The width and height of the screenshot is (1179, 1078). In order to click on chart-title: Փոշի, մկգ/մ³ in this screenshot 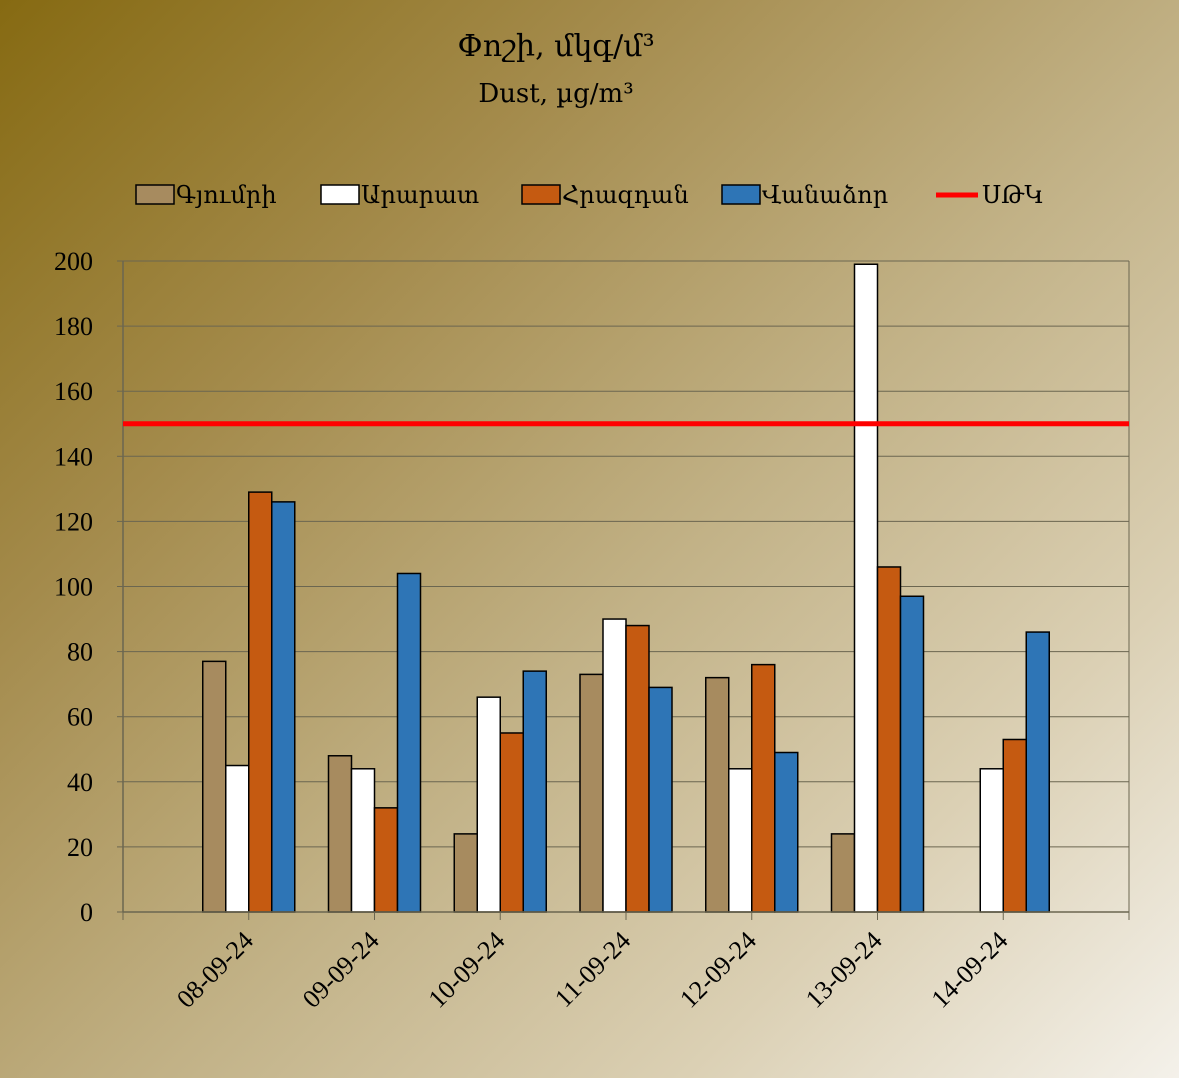, I will do `click(555, 46)`.